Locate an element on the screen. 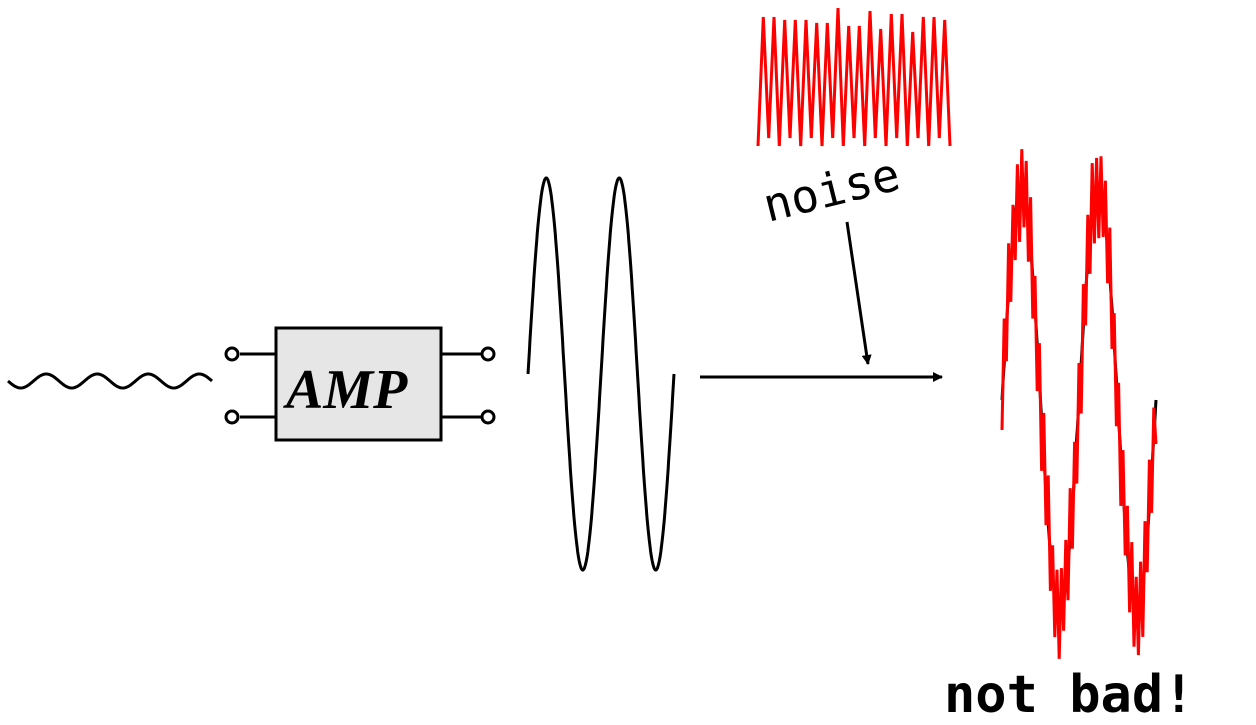 Image resolution: width=1256 pixels, height=725 pixels. amplifier-block: AMP is located at coordinates (360, 384).